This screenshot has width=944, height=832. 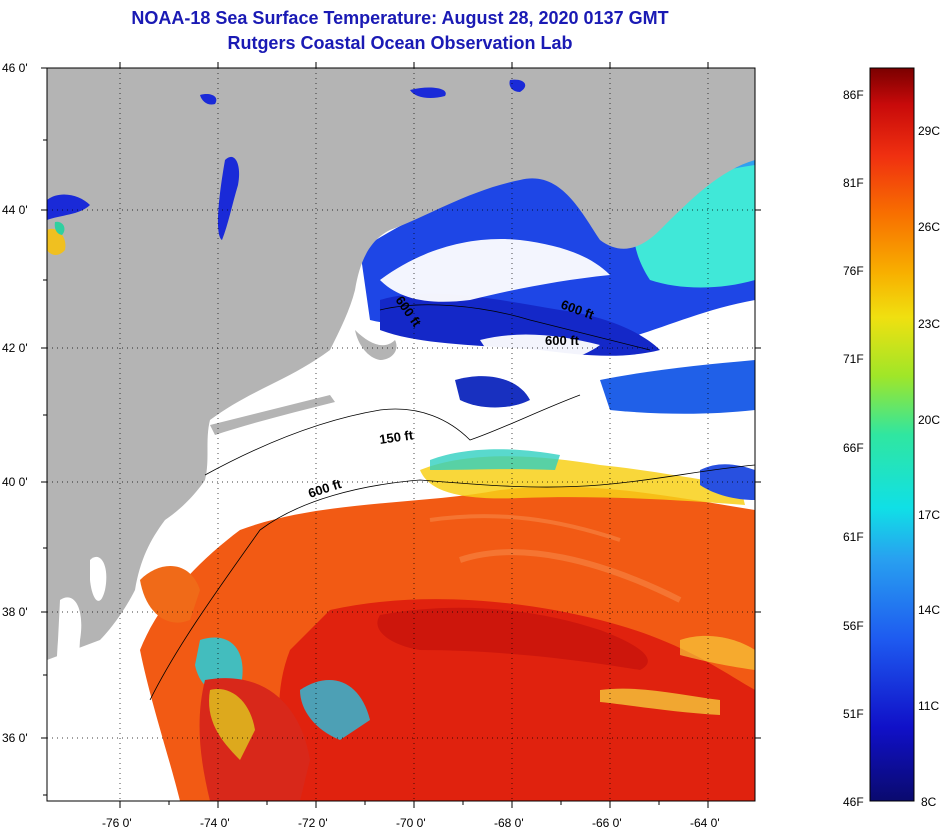 I want to click on colorbar, so click(x=892, y=434).